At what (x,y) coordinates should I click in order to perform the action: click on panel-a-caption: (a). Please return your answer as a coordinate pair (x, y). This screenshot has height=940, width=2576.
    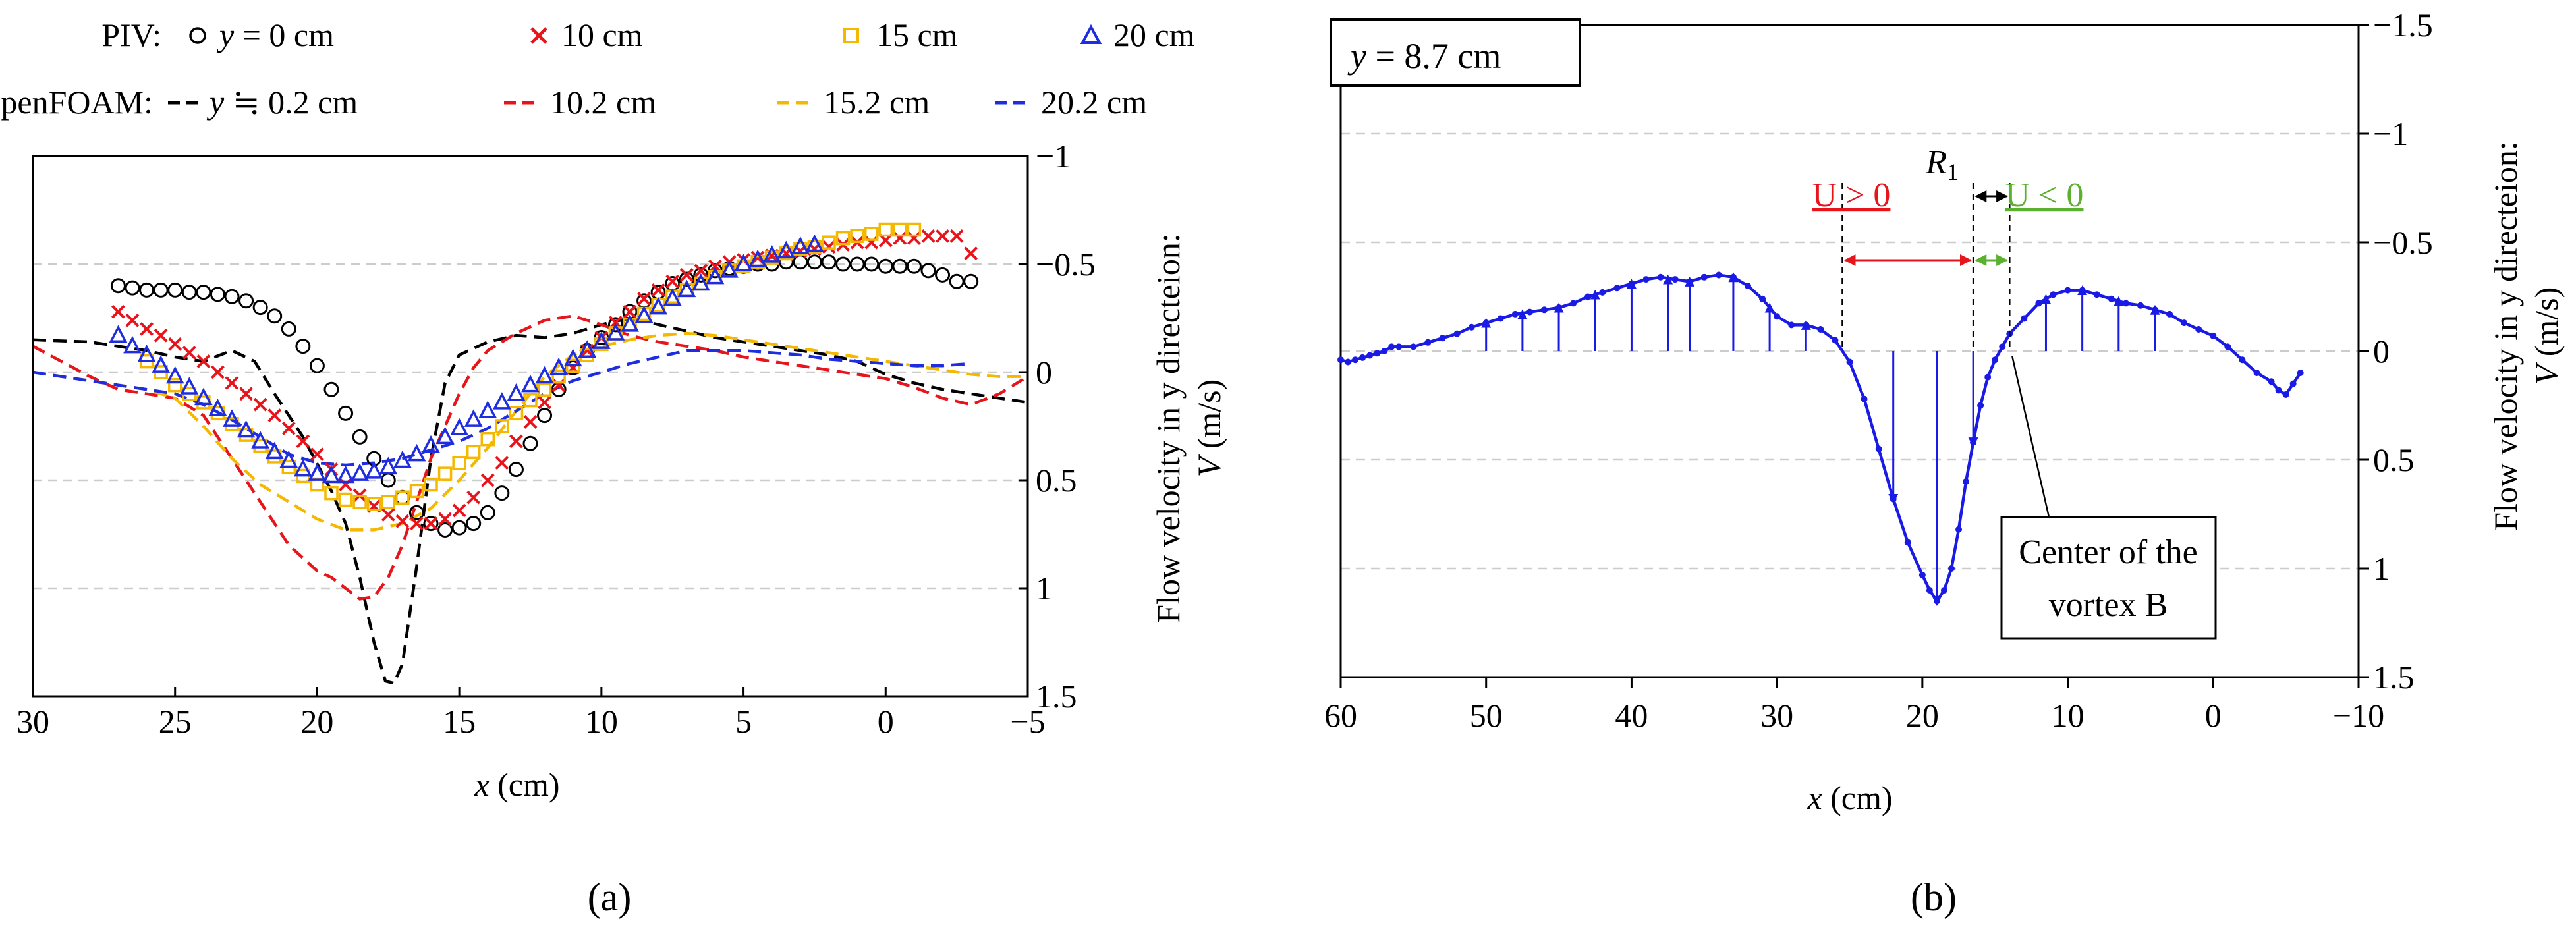
    Looking at the image, I should click on (610, 897).